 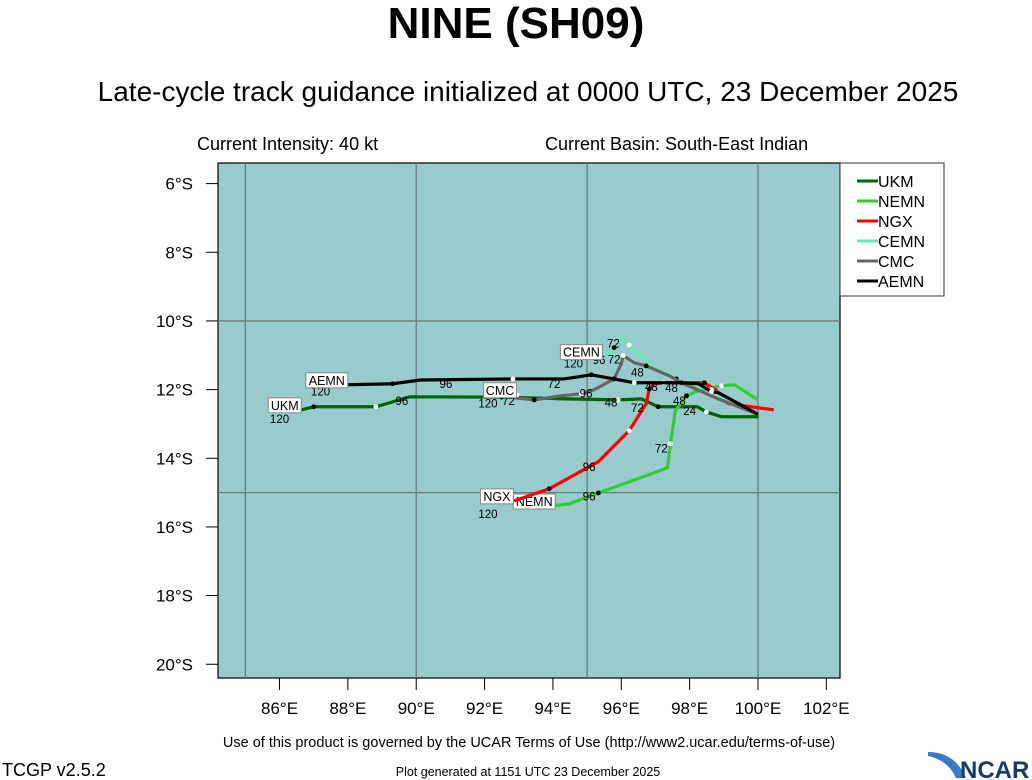 What do you see at coordinates (689, 412) in the screenshot?
I see `forecast-hour-label: 24` at bounding box center [689, 412].